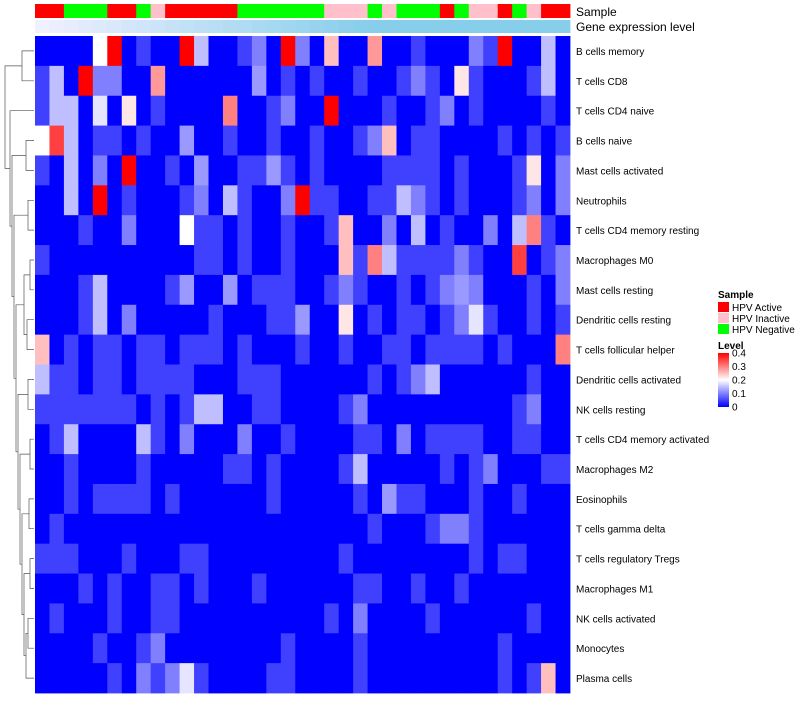 Image resolution: width=800 pixels, height=705 pixels. What do you see at coordinates (303, 26) in the screenshot?
I see `gene-expression-track` at bounding box center [303, 26].